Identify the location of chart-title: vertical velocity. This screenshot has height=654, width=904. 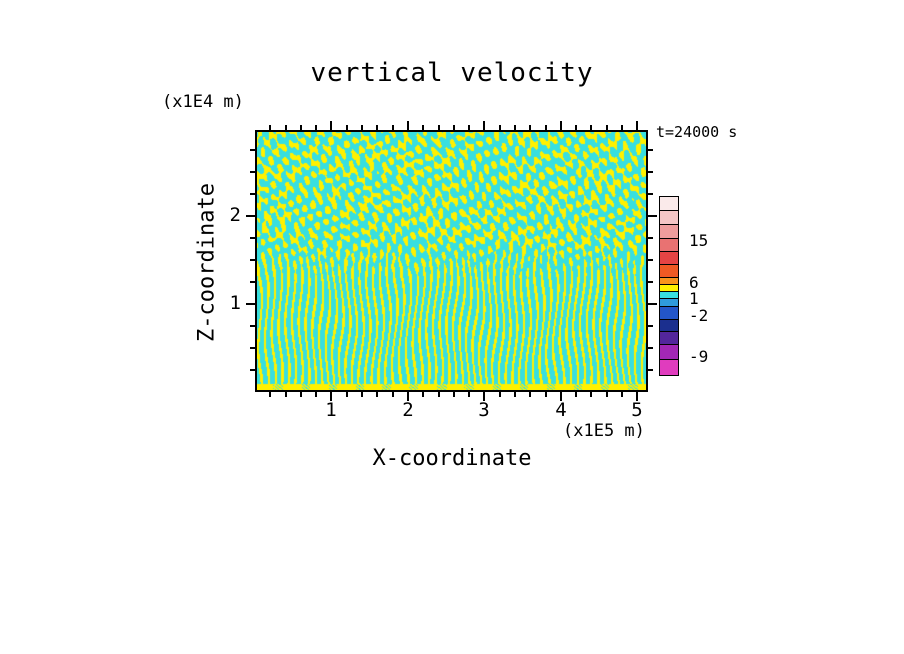
(452, 73).